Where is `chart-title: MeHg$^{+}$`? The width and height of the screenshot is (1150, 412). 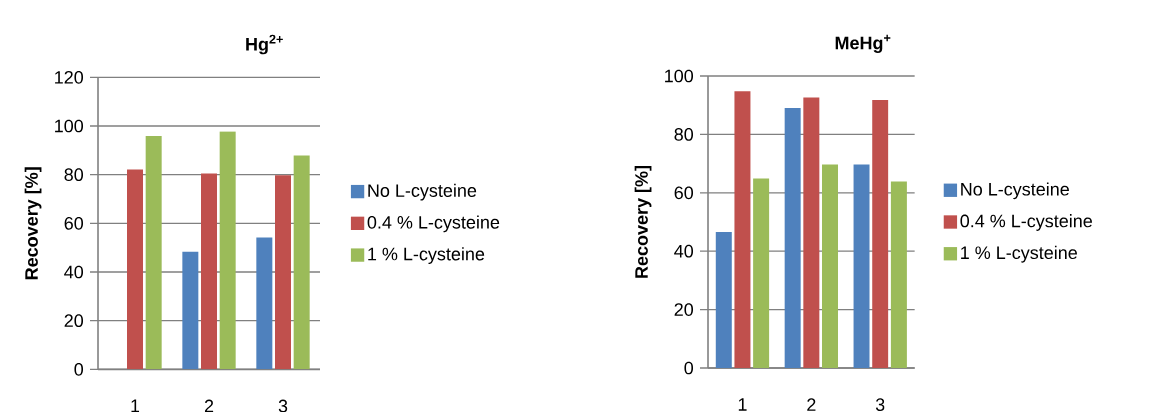 chart-title: MeHg$^{+}$ is located at coordinates (863, 43).